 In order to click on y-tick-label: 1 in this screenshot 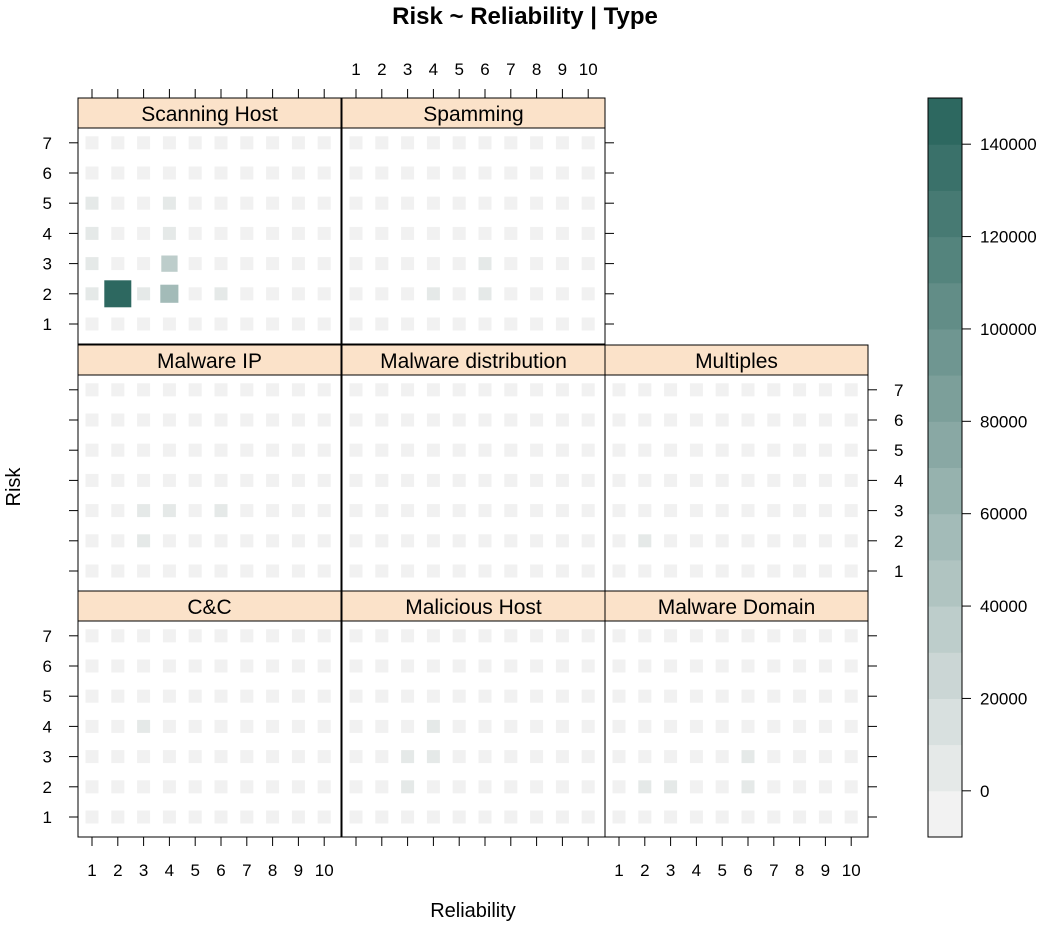, I will do `click(47, 324)`.